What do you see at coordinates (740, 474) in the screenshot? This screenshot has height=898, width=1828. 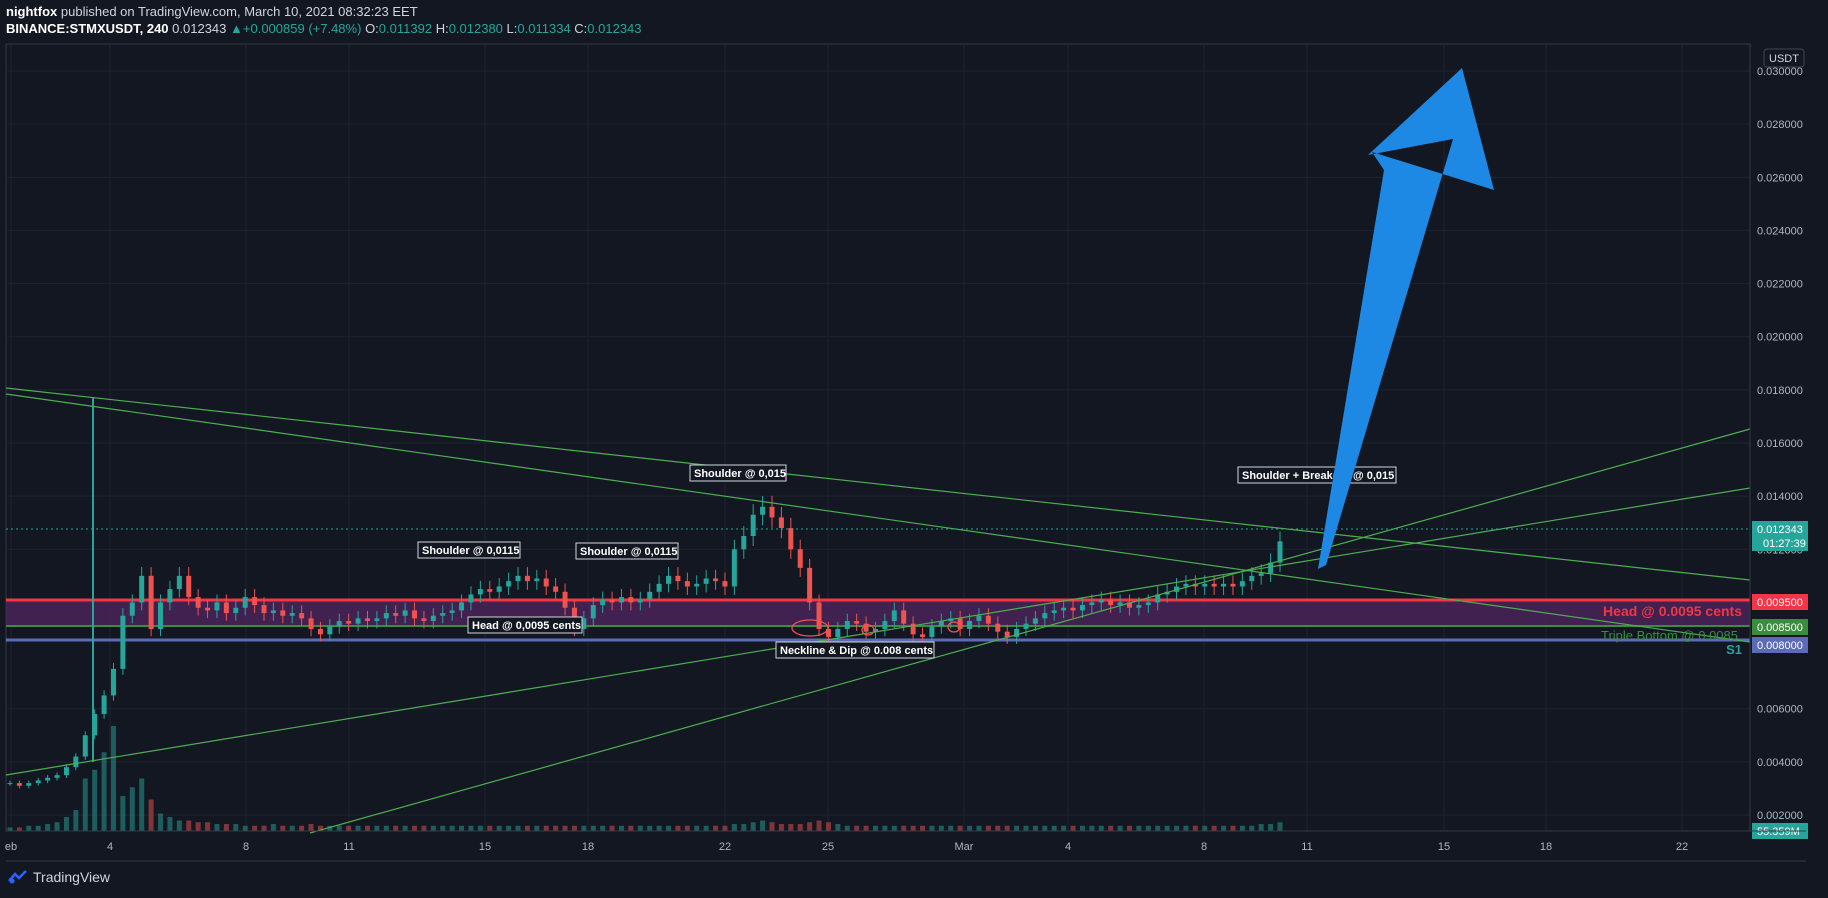 I see `annotation-label: Shoulder @ 0,015` at bounding box center [740, 474].